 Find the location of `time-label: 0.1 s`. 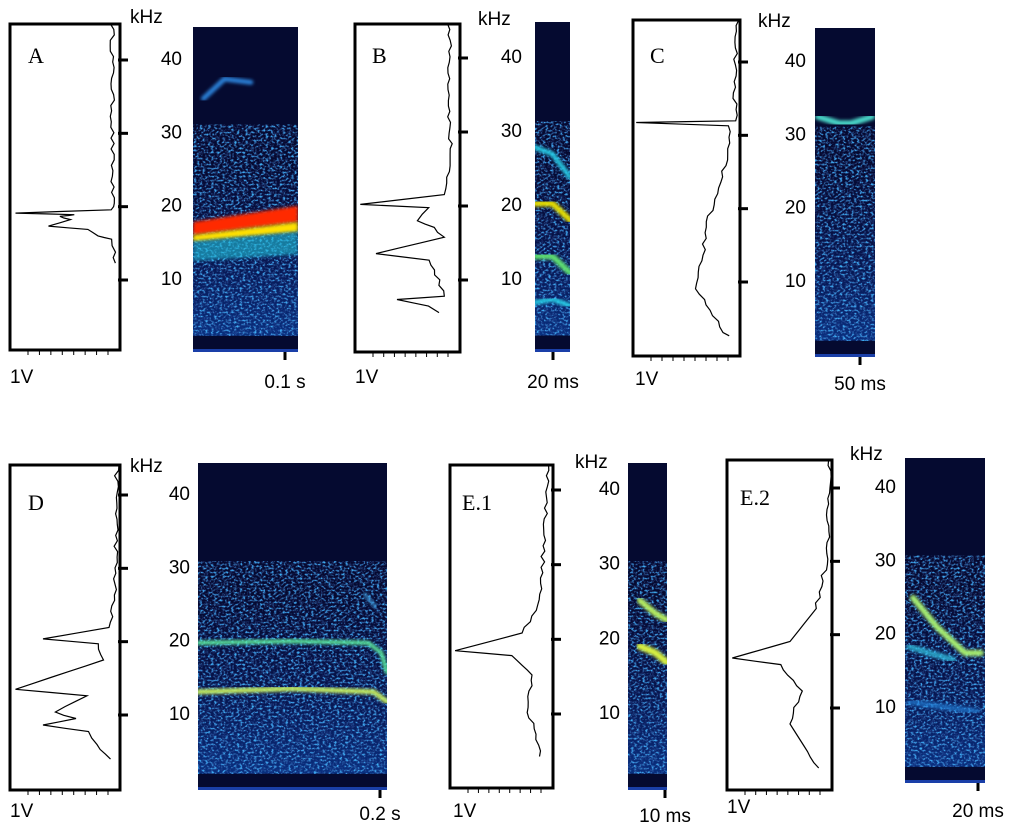

time-label: 0.1 s is located at coordinates (284, 382).